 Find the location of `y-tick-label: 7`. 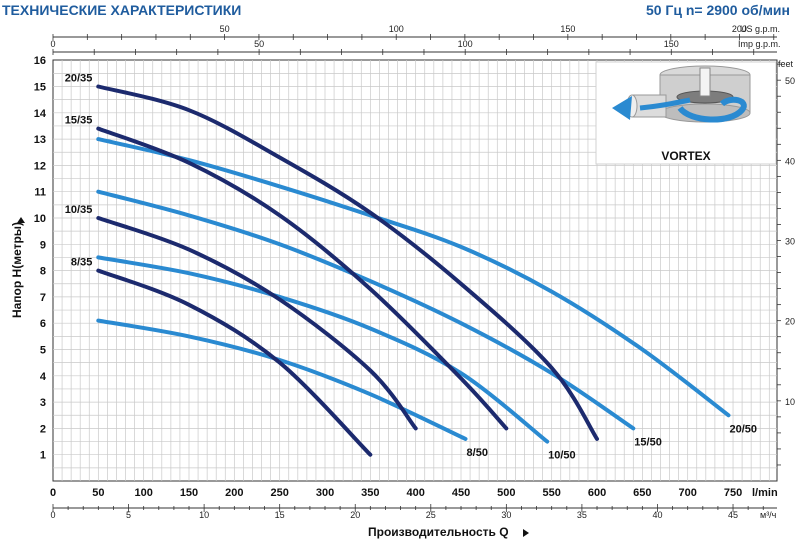

y-tick-label: 7 is located at coordinates (43, 298).